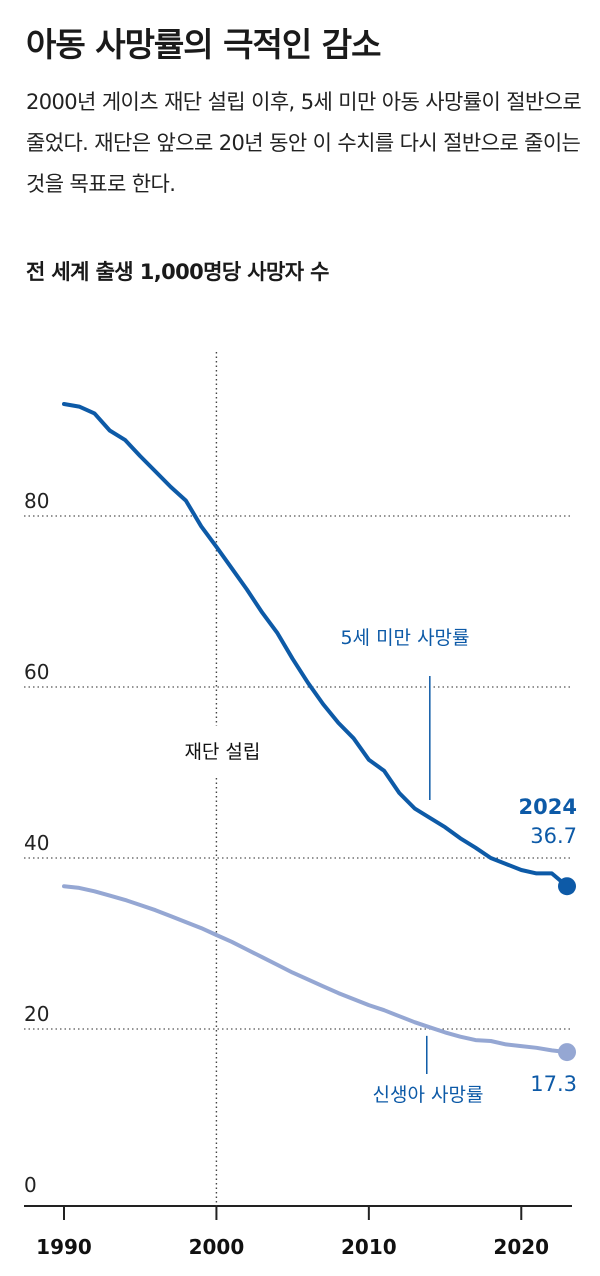  I want to click on x-tick-label-2020: 2020, so click(521, 1247).